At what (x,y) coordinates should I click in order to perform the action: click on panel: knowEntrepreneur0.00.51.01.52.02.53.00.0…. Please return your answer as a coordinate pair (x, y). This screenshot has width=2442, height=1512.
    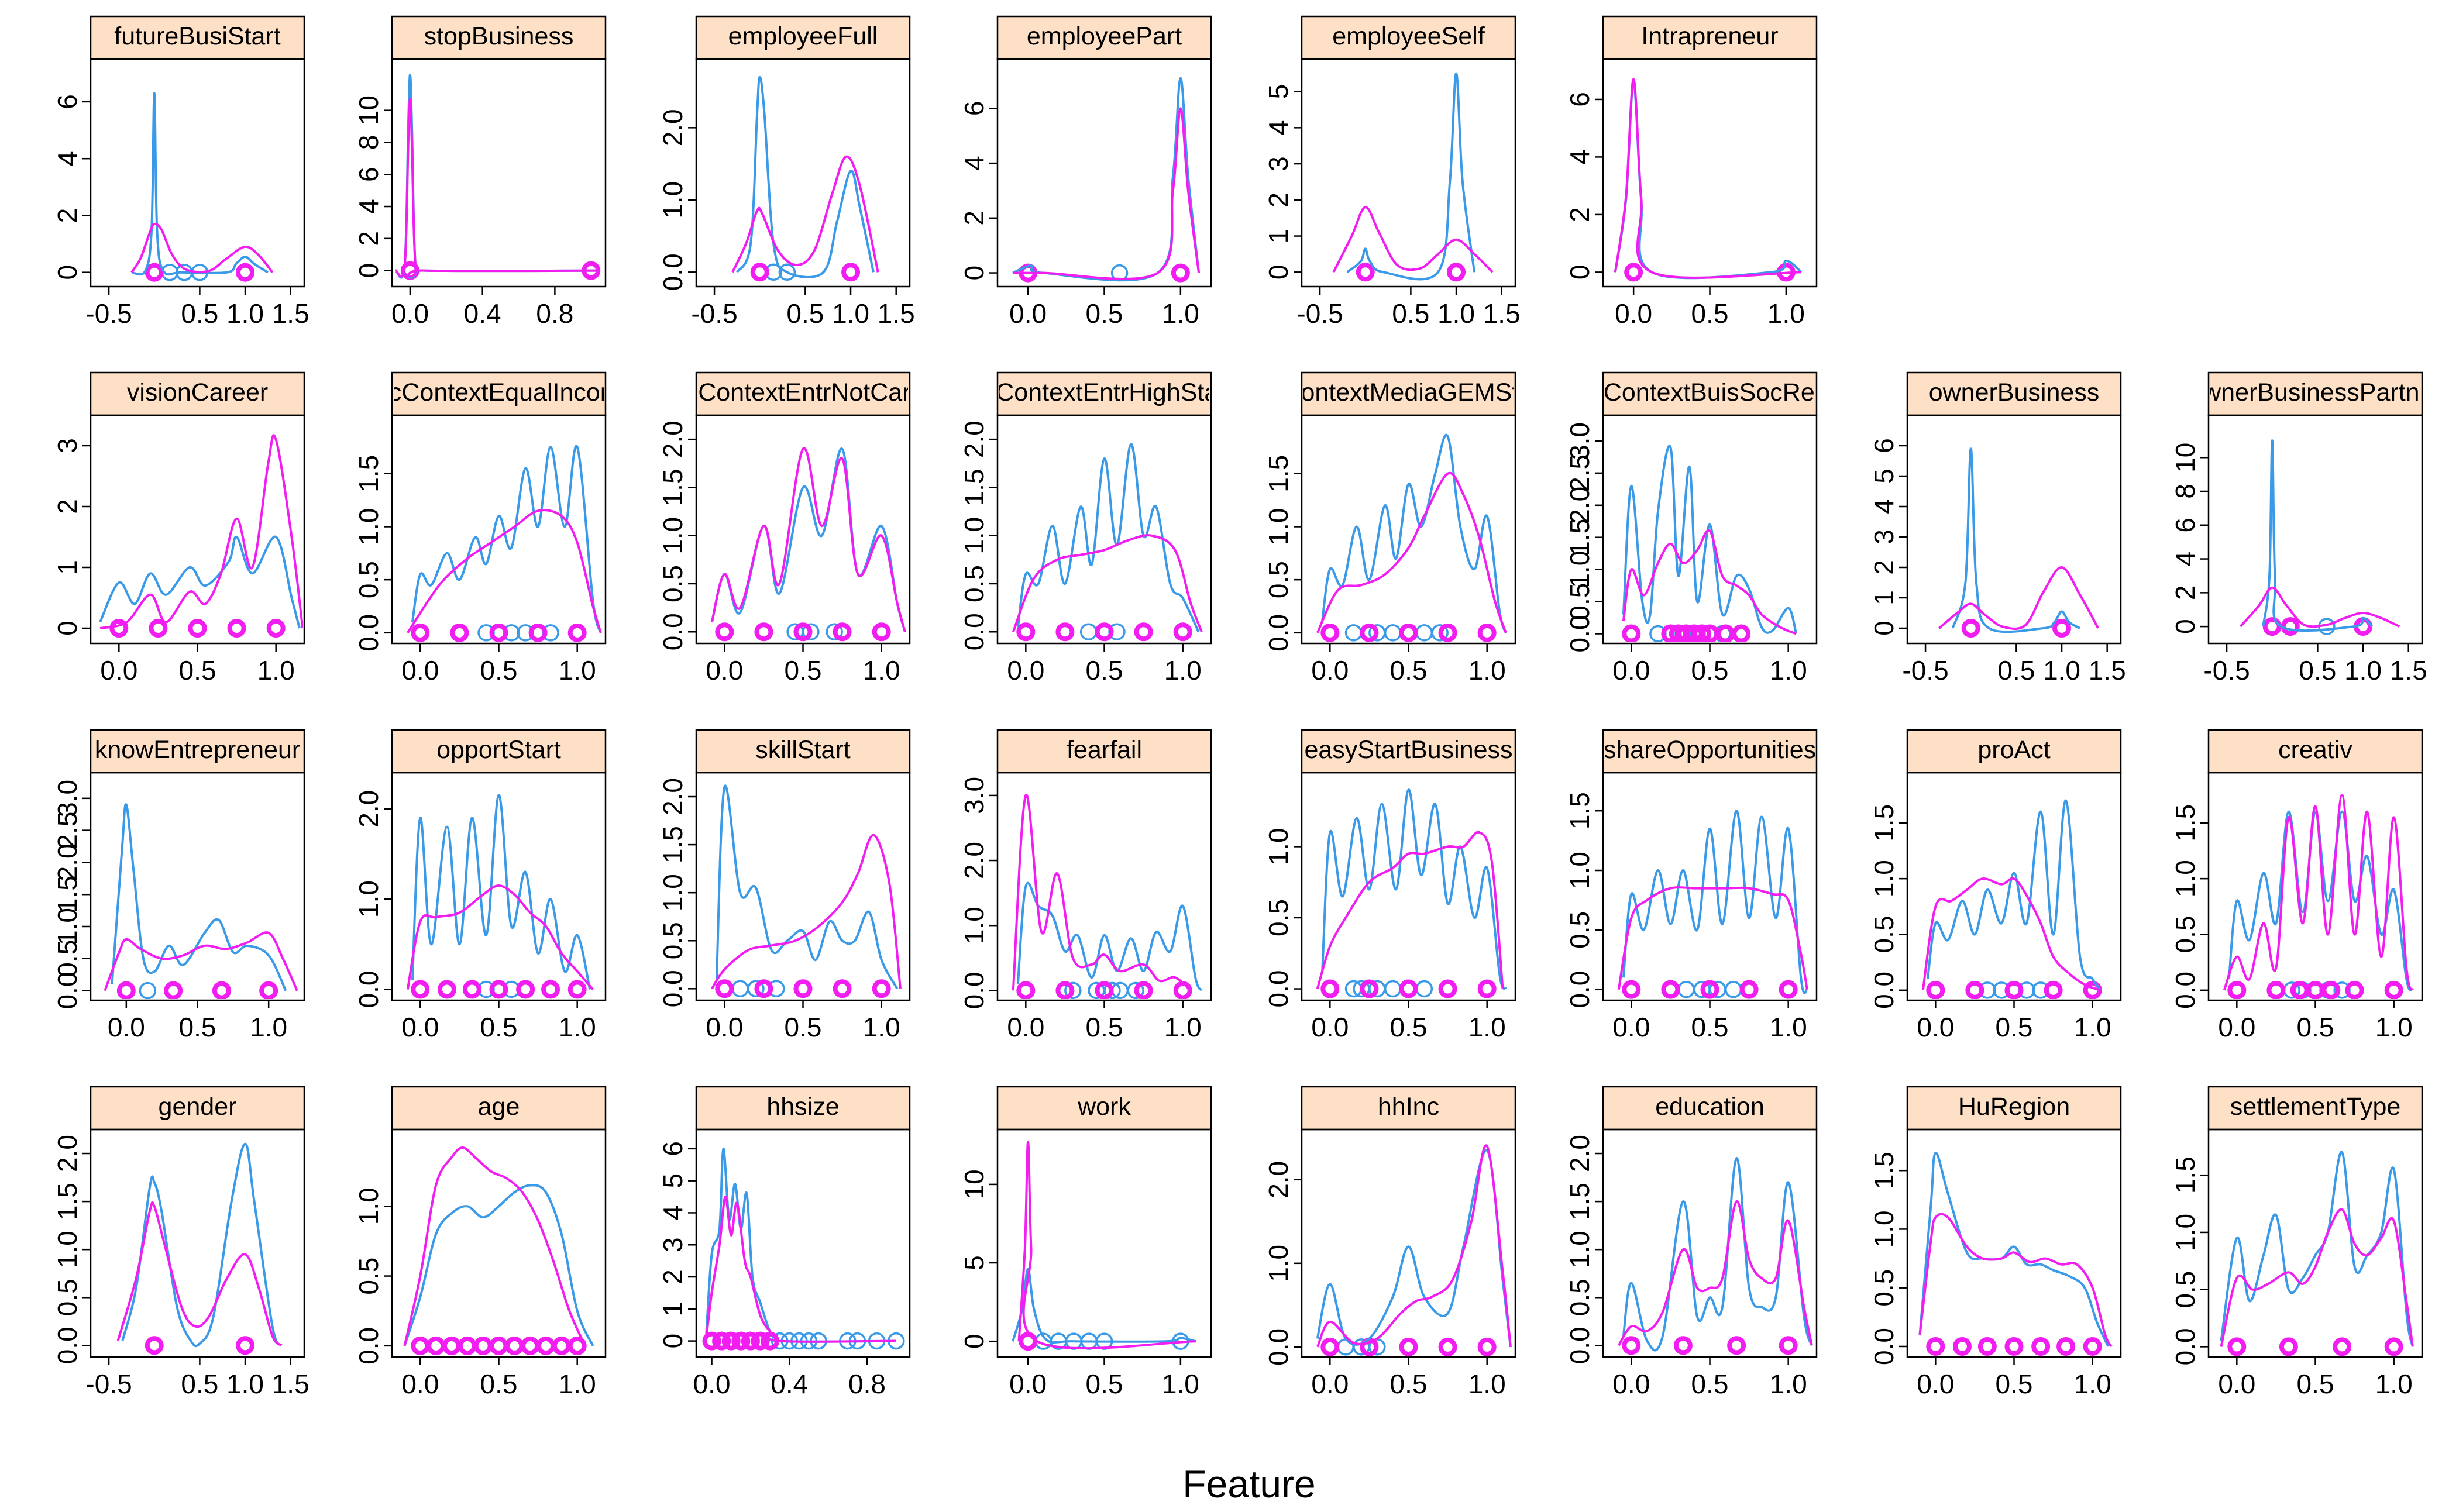
    Looking at the image, I should click on (178, 885).